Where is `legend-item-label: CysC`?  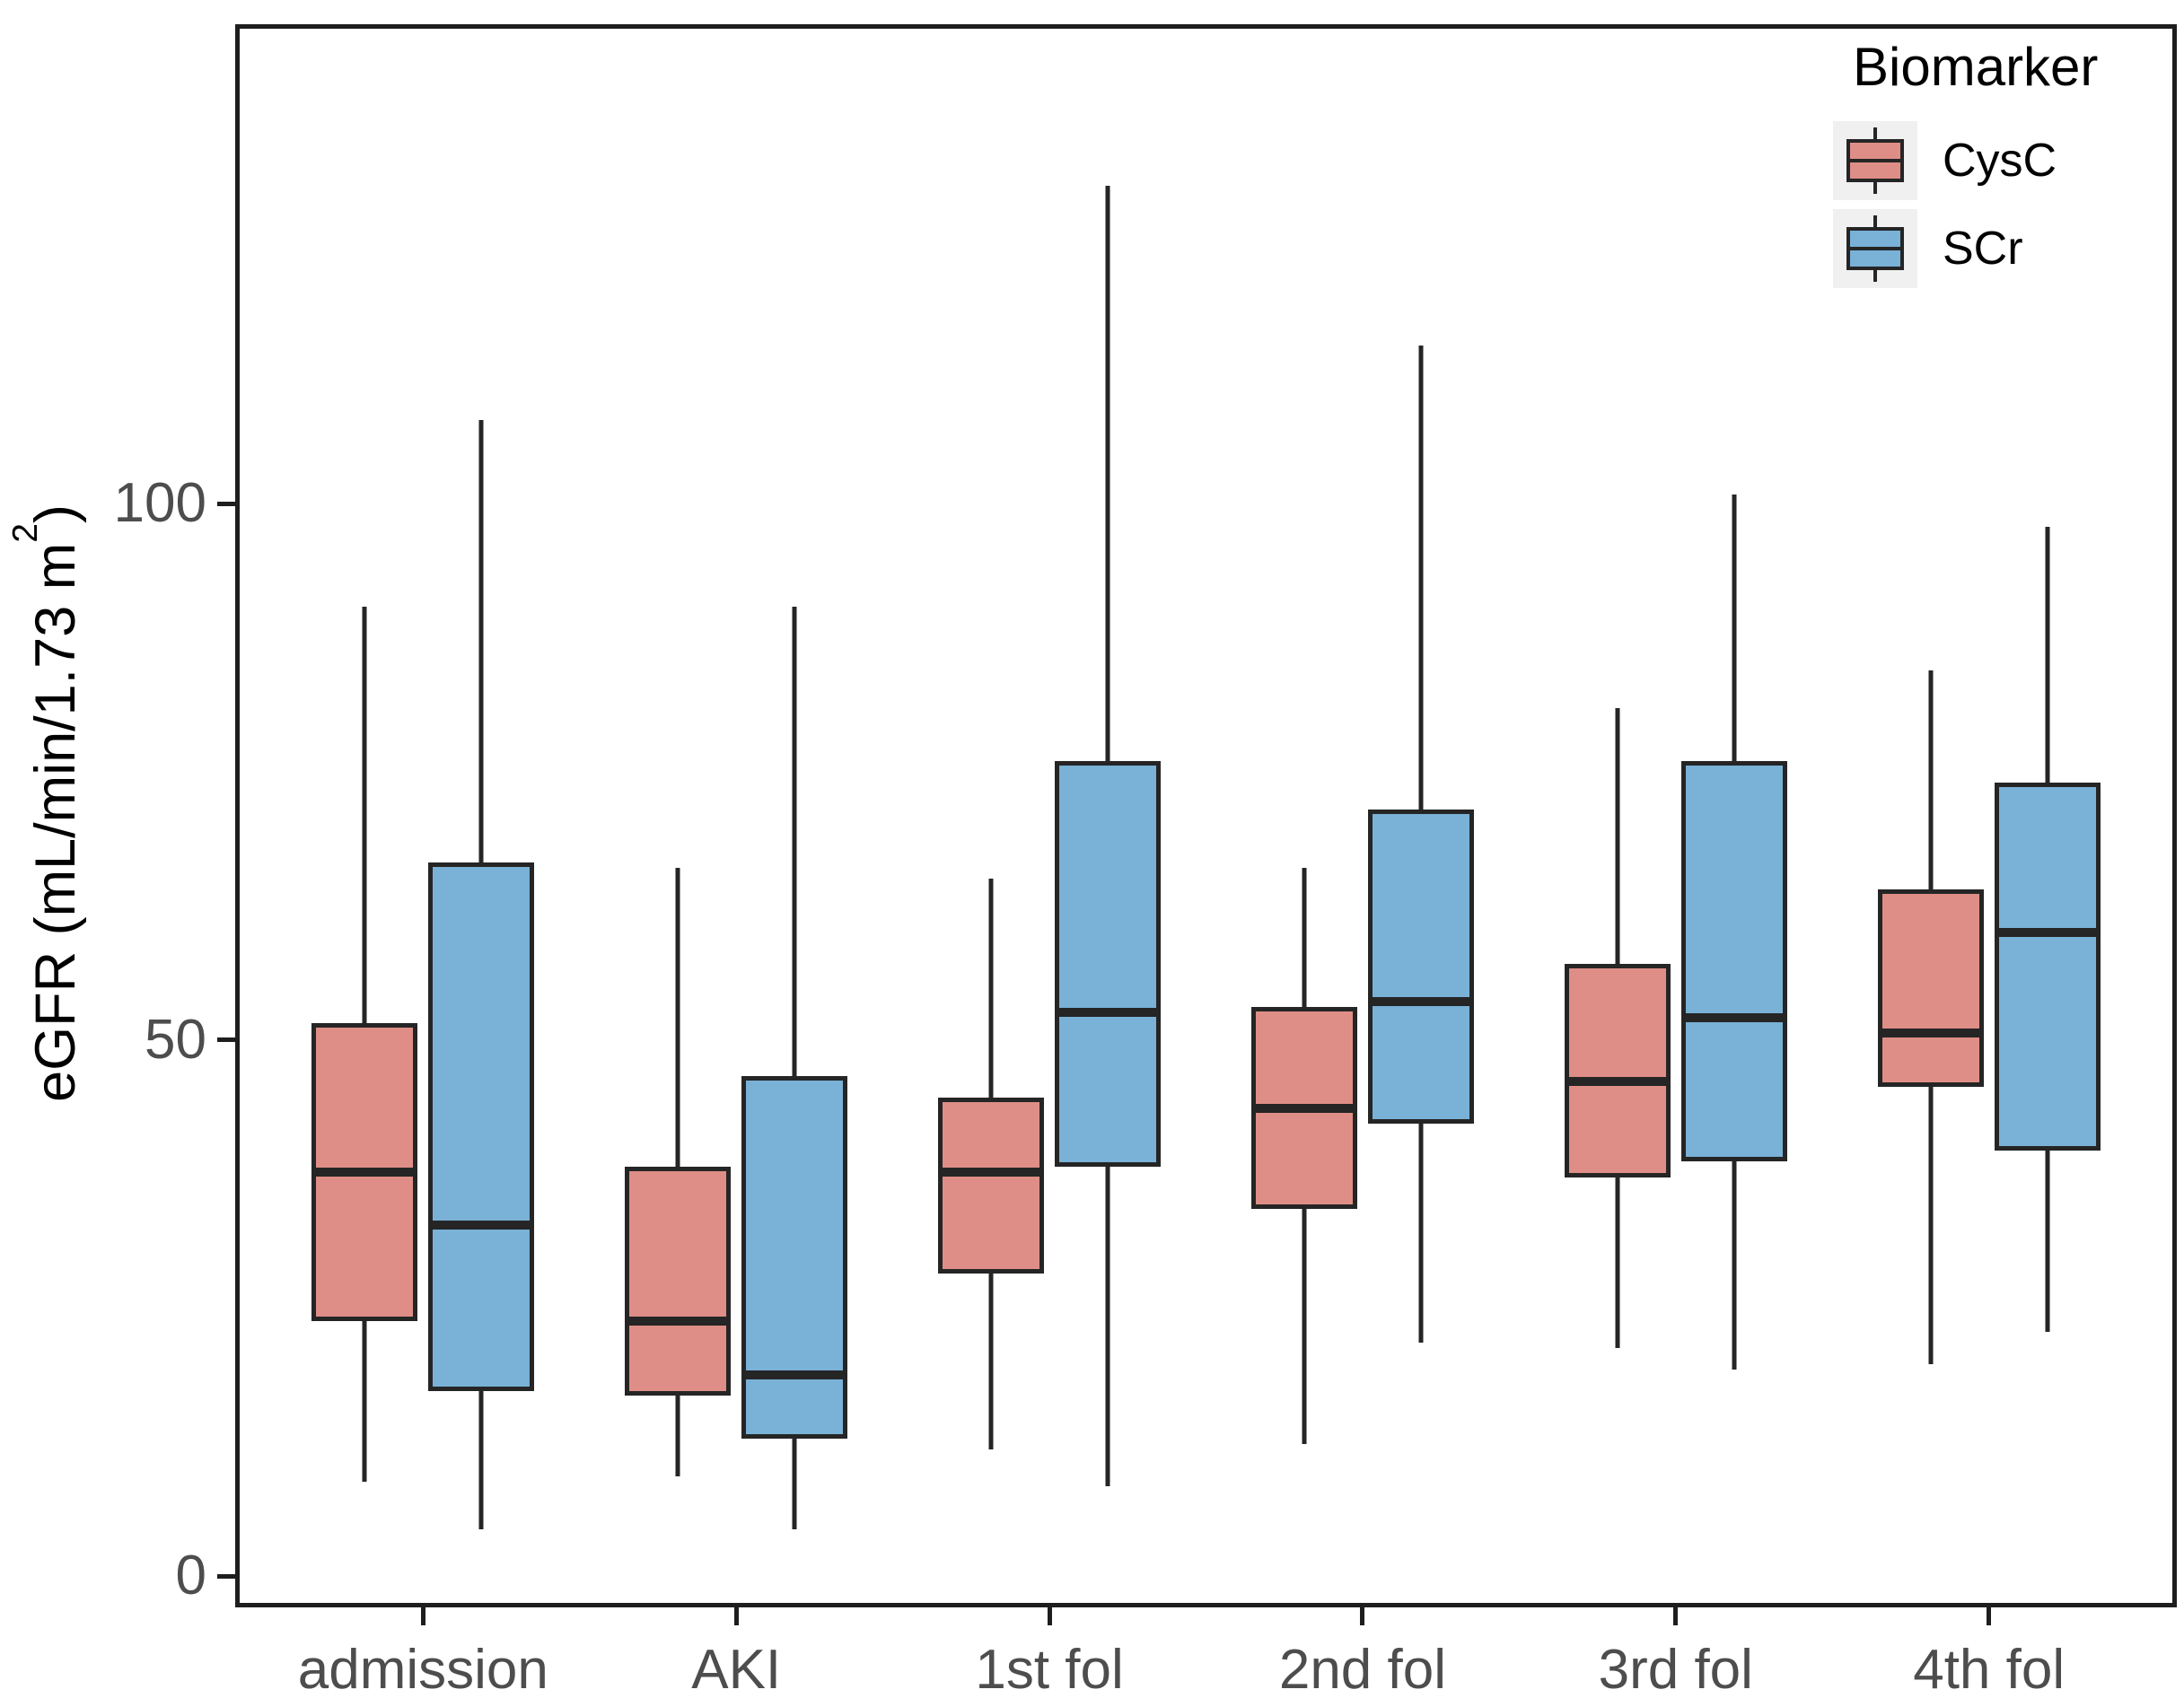
legend-item-label: CysC is located at coordinates (2000, 161).